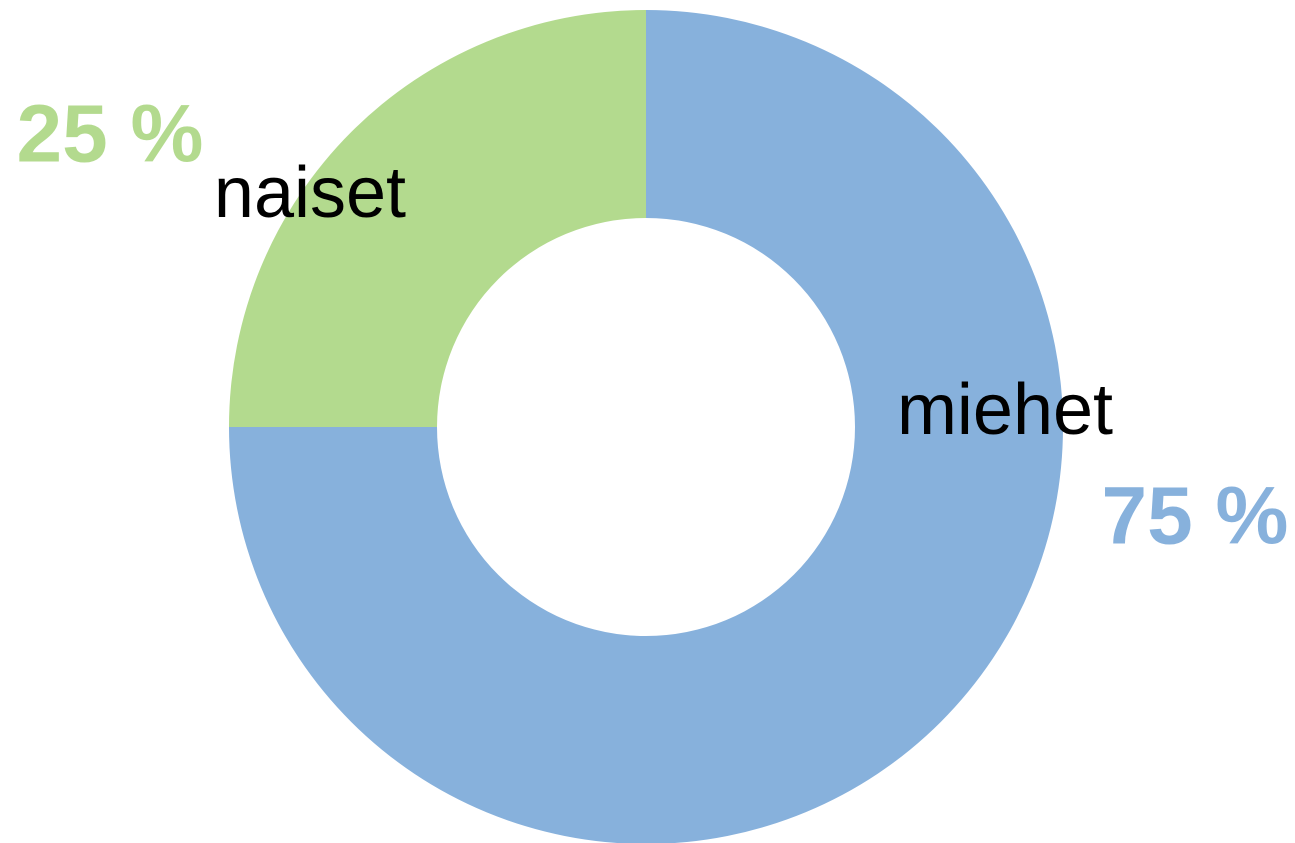 The height and width of the screenshot is (843, 1295). I want to click on value-label: 25 %, so click(110, 134).